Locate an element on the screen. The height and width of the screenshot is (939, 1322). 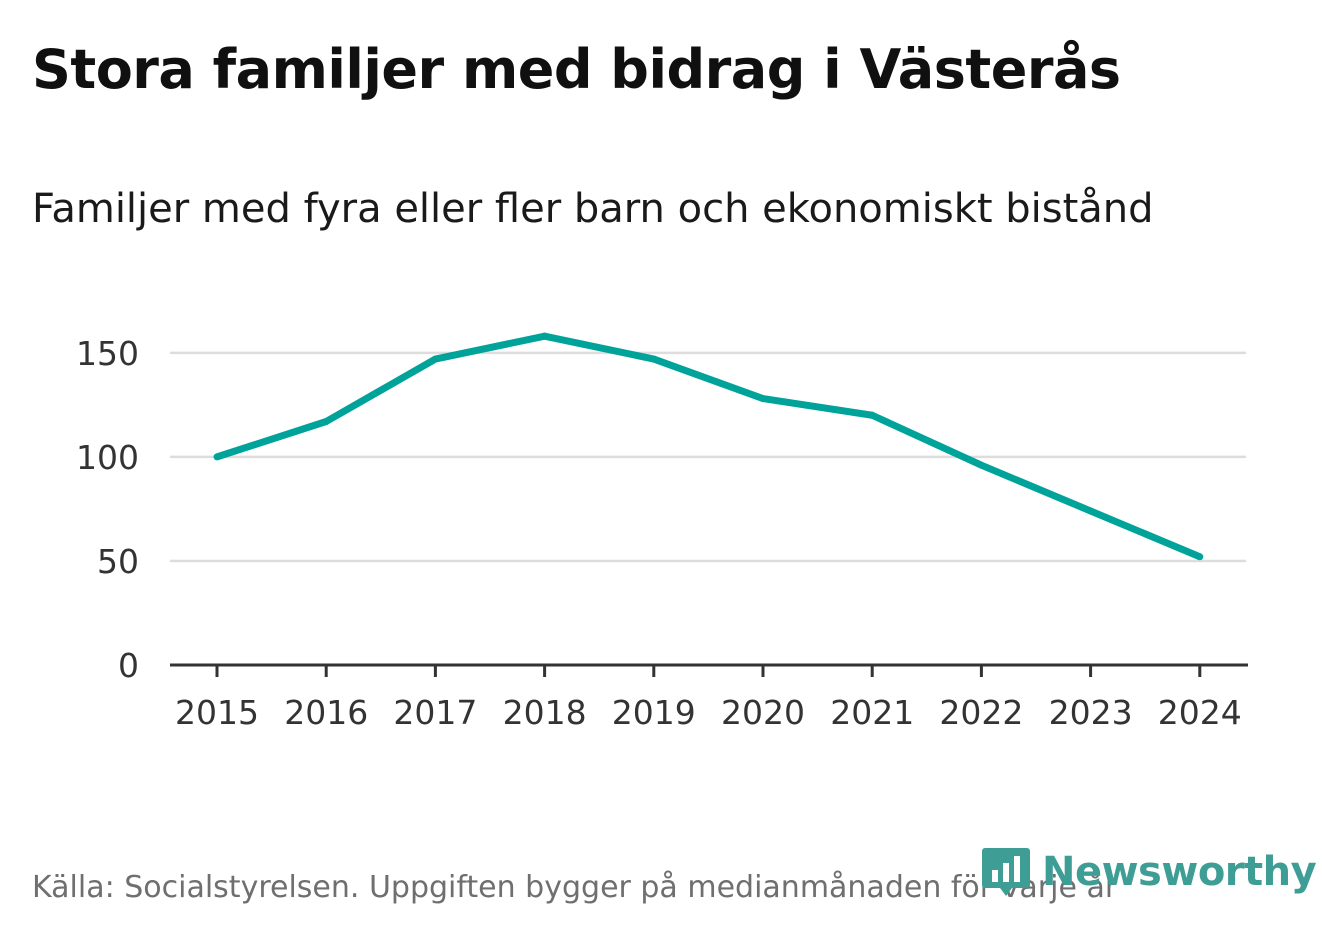
x-tick-label-2024: 2024 is located at coordinates (1200, 712).